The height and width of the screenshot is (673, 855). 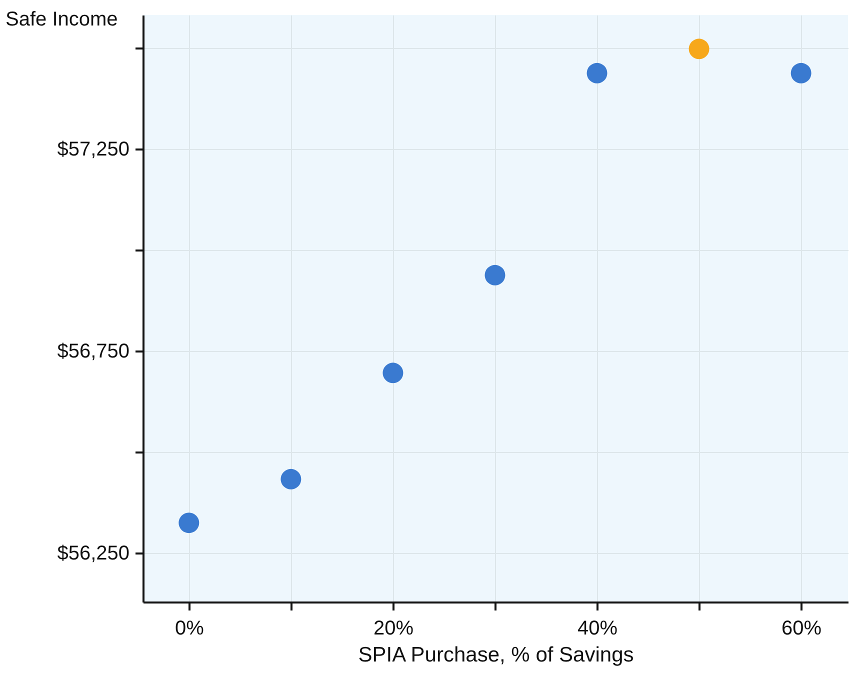 I want to click on y-tick-label: $56,750, so click(x=93, y=351).